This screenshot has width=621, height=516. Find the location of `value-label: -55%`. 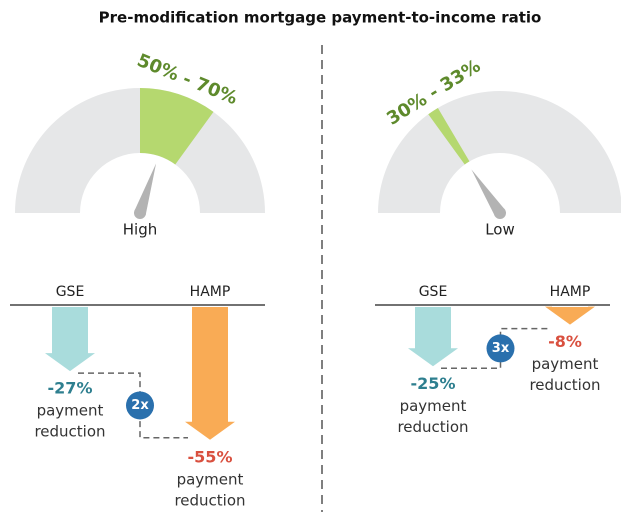

value-label: -55% is located at coordinates (210, 456).